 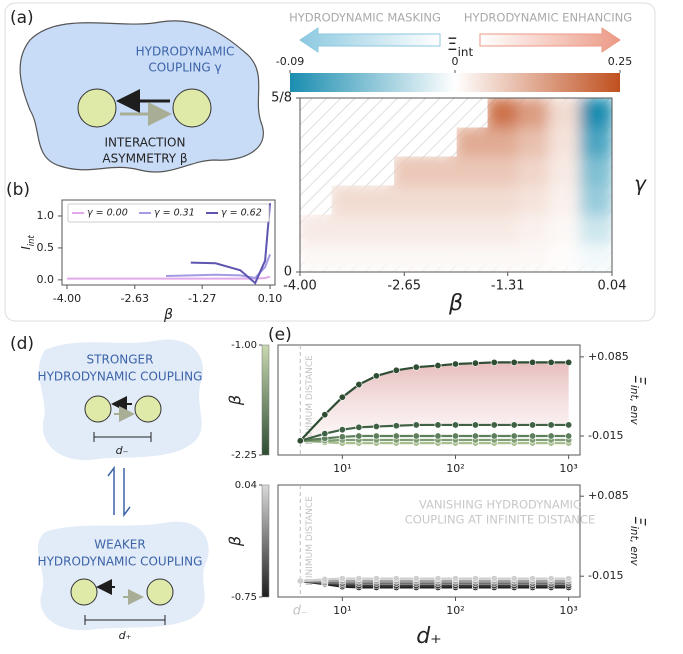 What do you see at coordinates (508, 286) in the screenshot?
I see `x-tick-label: -1.31` at bounding box center [508, 286].